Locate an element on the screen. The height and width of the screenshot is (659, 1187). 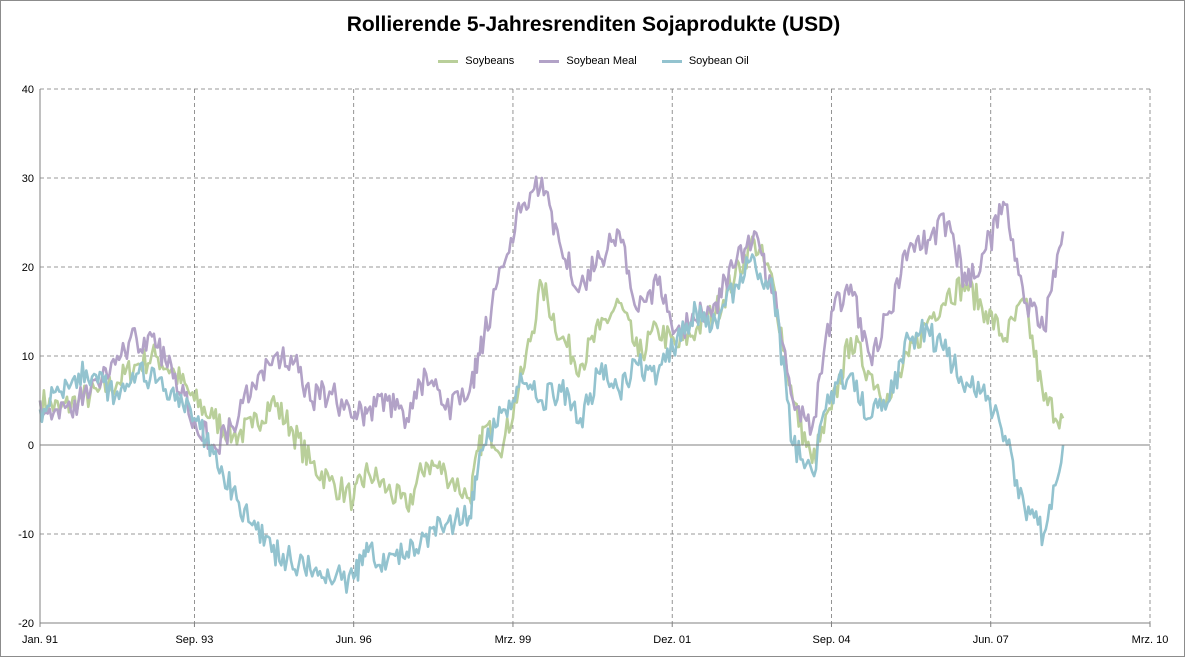
x-tick-label: Jun. 07 is located at coordinates (991, 640).